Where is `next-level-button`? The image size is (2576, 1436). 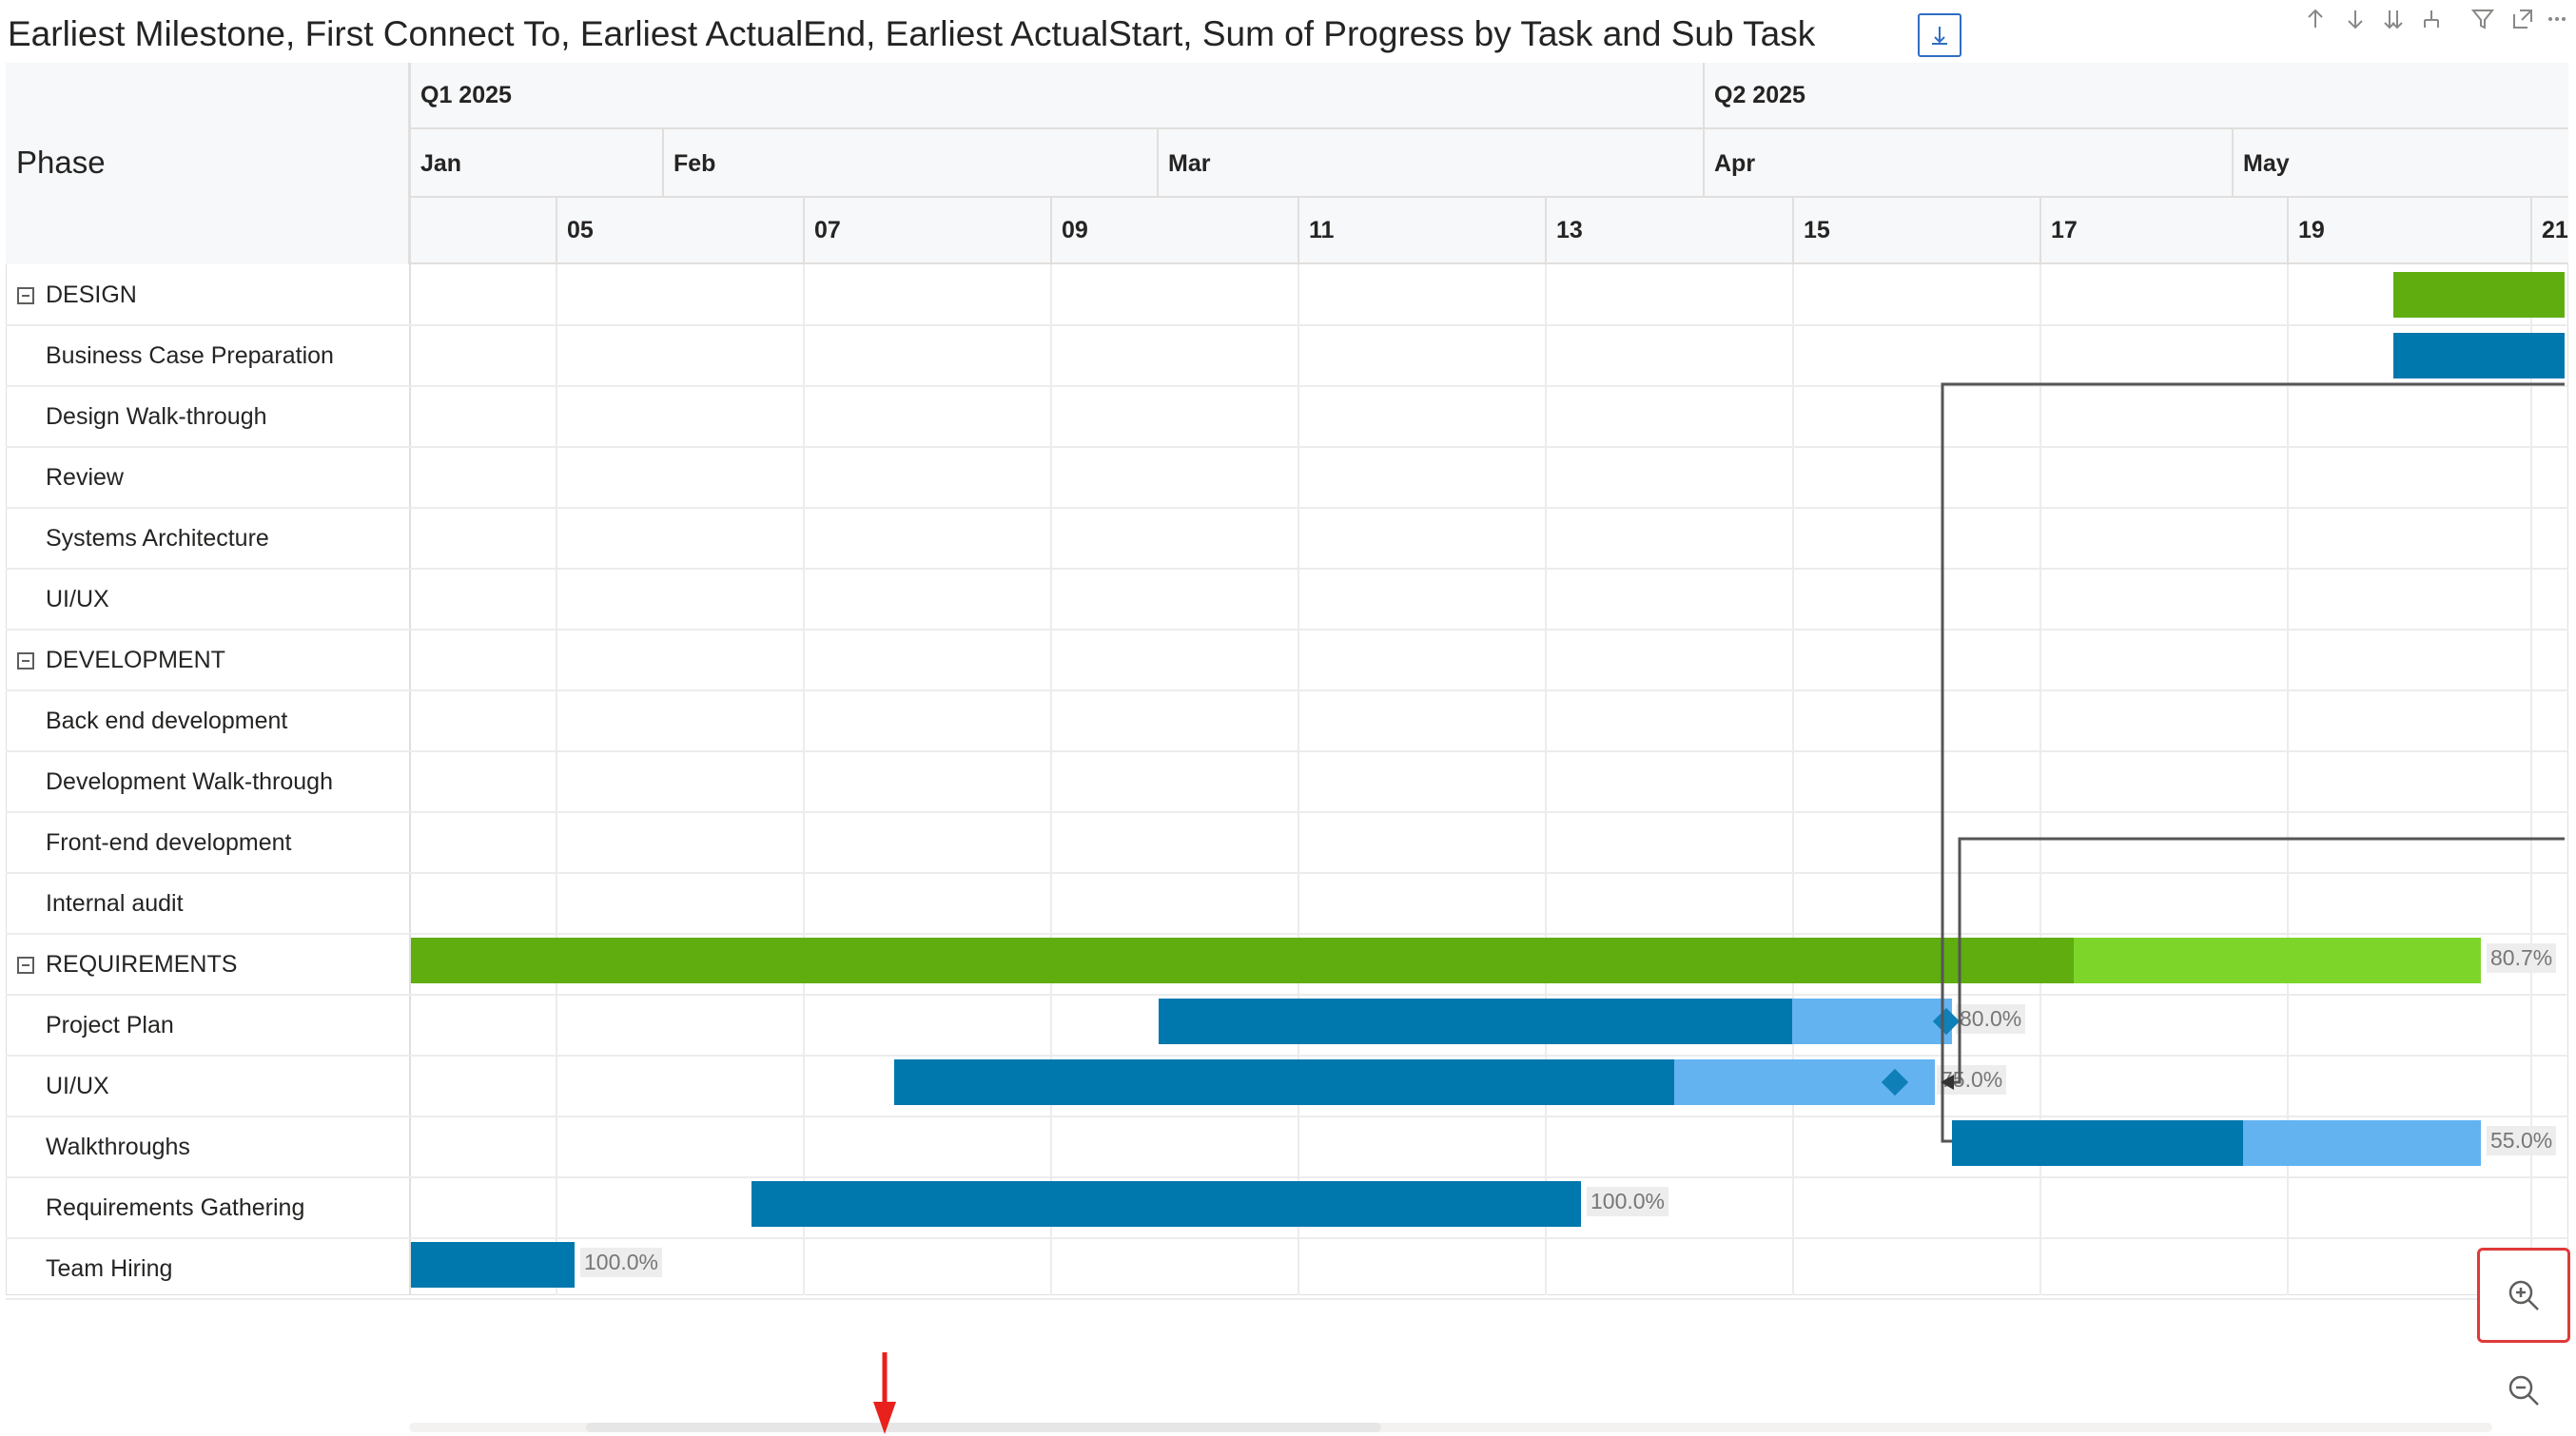 next-level-button is located at coordinates (2393, 19).